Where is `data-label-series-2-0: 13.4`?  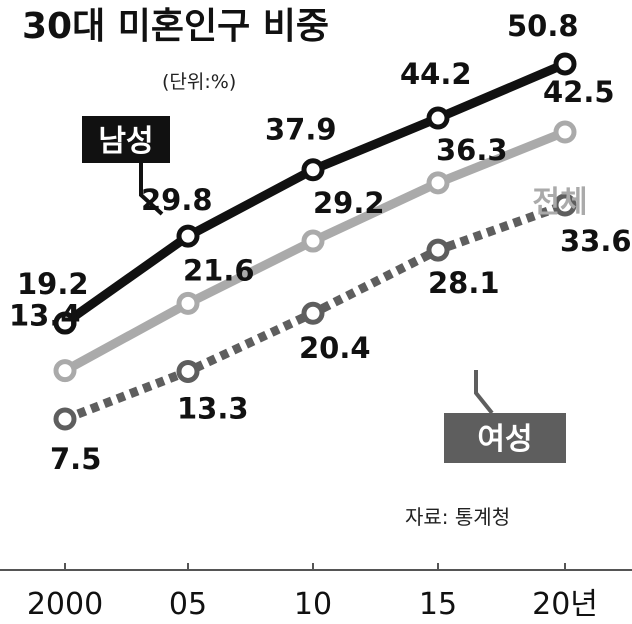
data-label-series-2-0: 13.4 is located at coordinates (45, 316).